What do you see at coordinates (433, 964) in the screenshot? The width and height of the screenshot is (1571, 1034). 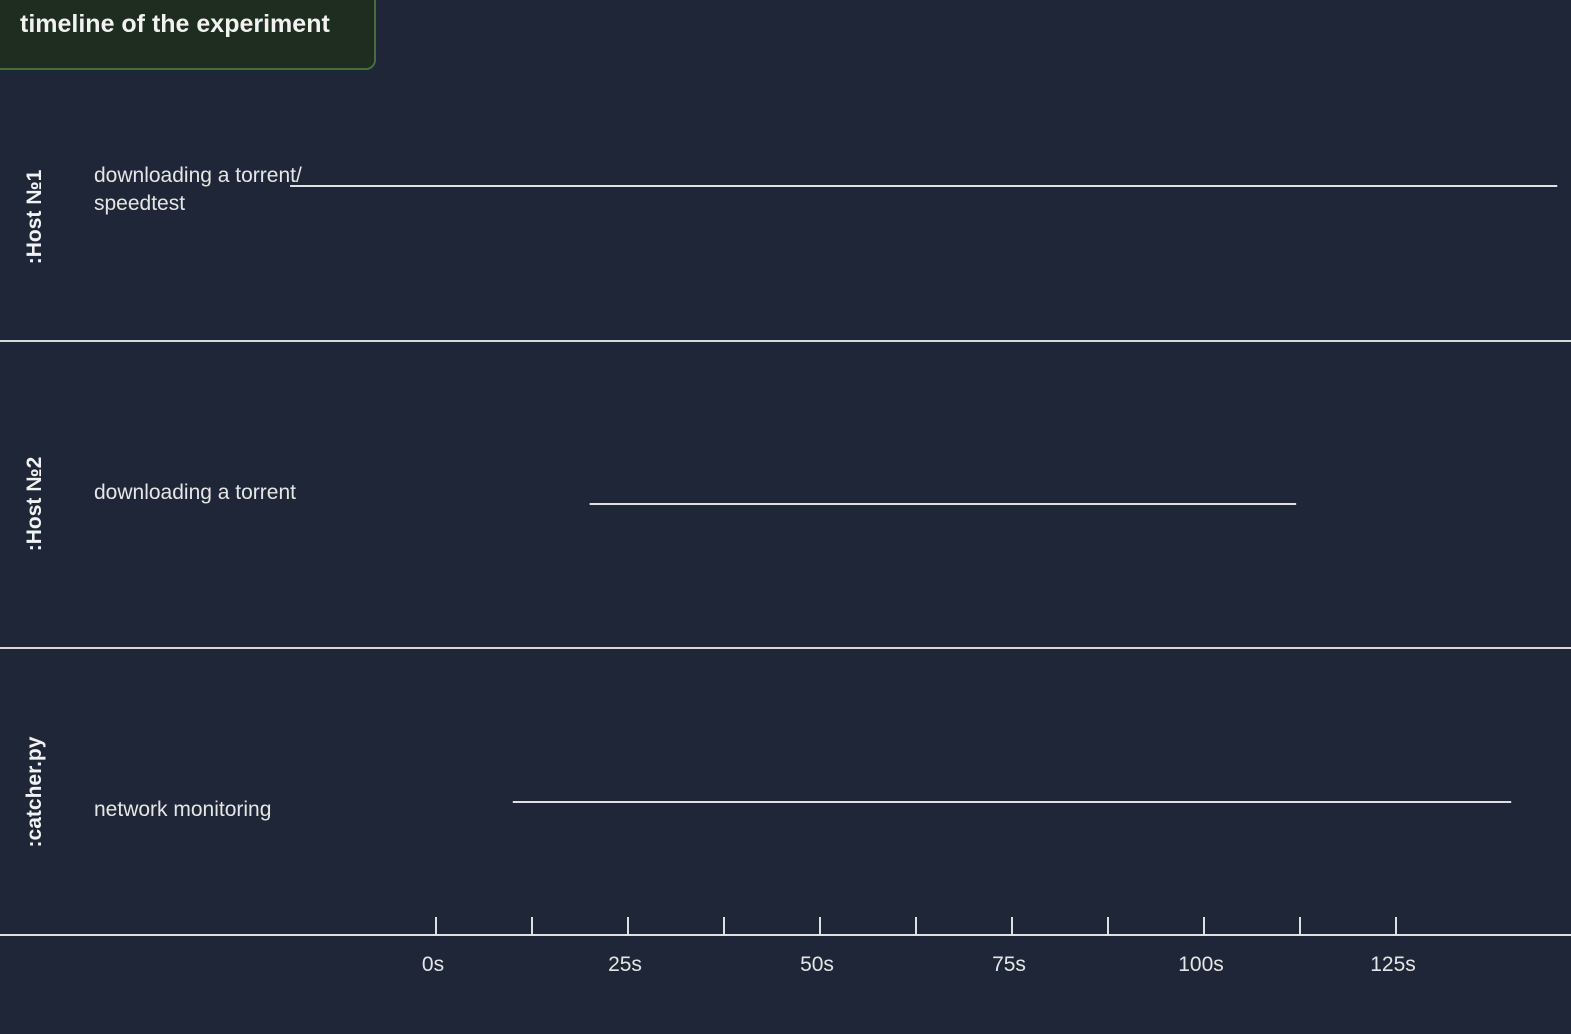 I see `x-tick-label-0: 0s` at bounding box center [433, 964].